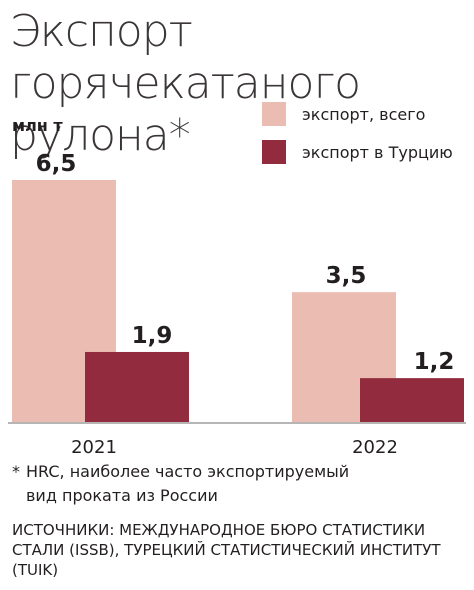  What do you see at coordinates (346, 276) in the screenshot?
I see `data-label-total-2022: 3,5` at bounding box center [346, 276].